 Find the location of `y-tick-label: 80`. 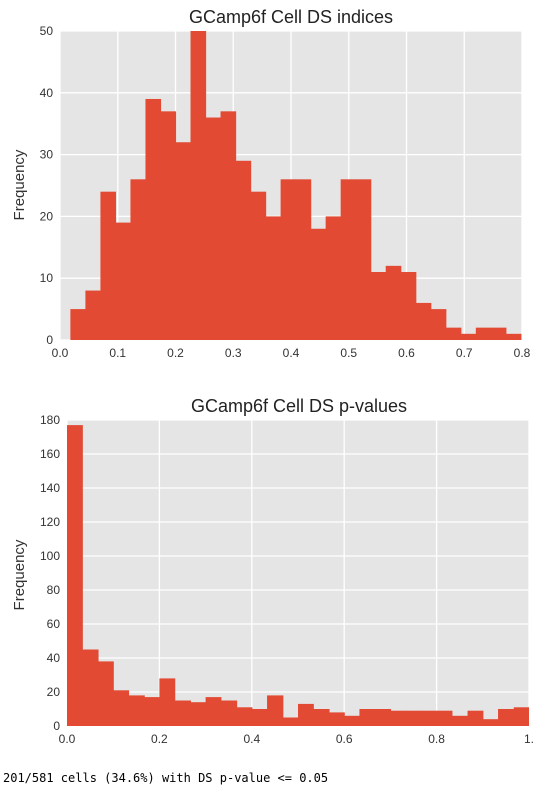

y-tick-label: 80 is located at coordinates (54, 590).